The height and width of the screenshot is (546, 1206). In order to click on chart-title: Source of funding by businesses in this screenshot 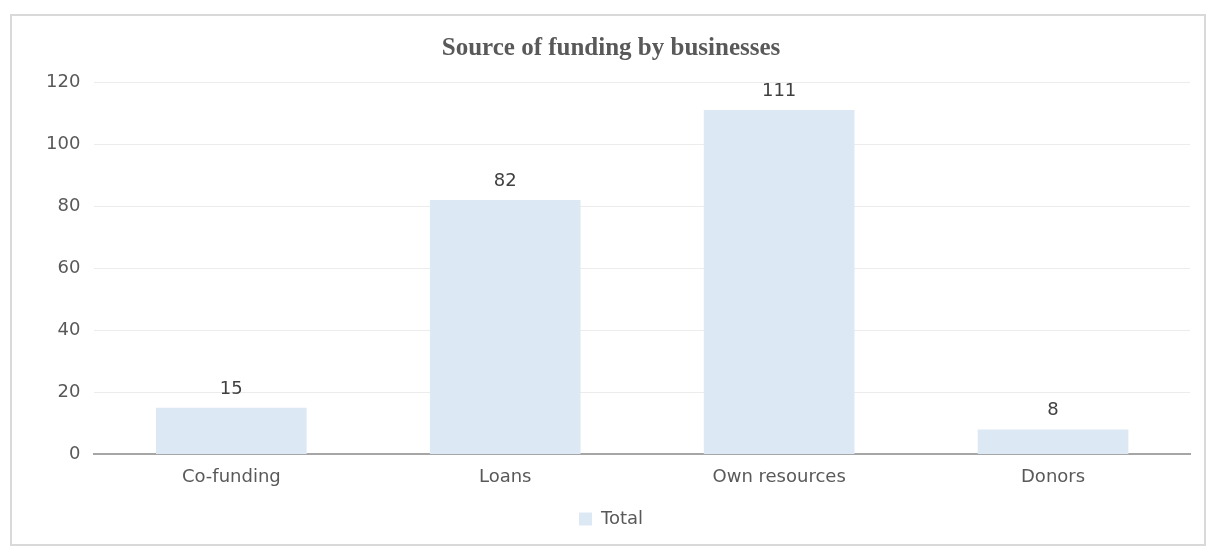, I will do `click(611, 47)`.